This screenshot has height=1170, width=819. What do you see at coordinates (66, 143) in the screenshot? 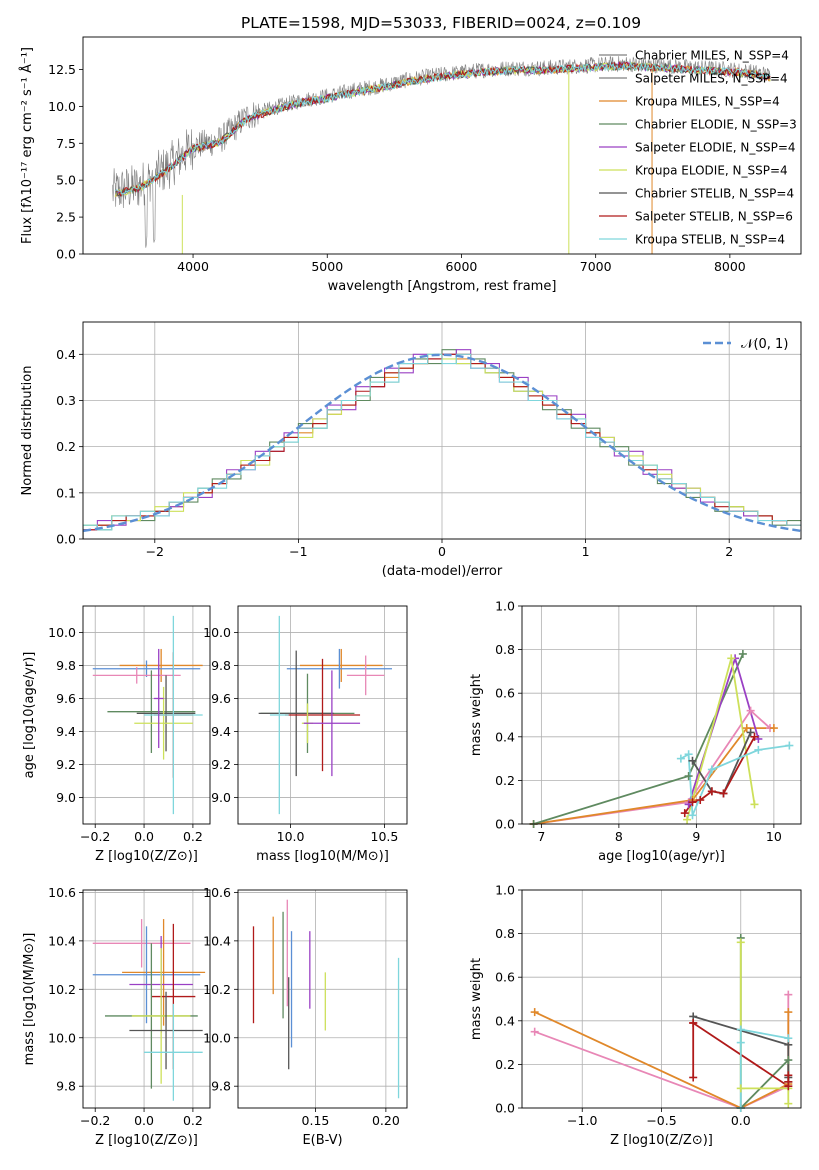
I see `y-tick-label: 7.5` at bounding box center [66, 143].